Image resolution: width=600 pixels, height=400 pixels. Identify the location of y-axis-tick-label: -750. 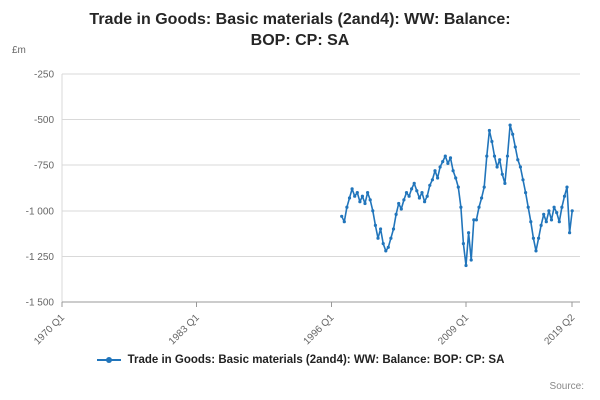
(44, 165).